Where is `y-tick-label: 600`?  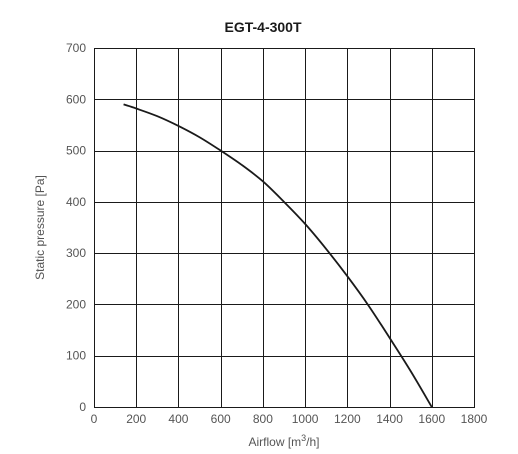 y-tick-label: 600 is located at coordinates (76, 99).